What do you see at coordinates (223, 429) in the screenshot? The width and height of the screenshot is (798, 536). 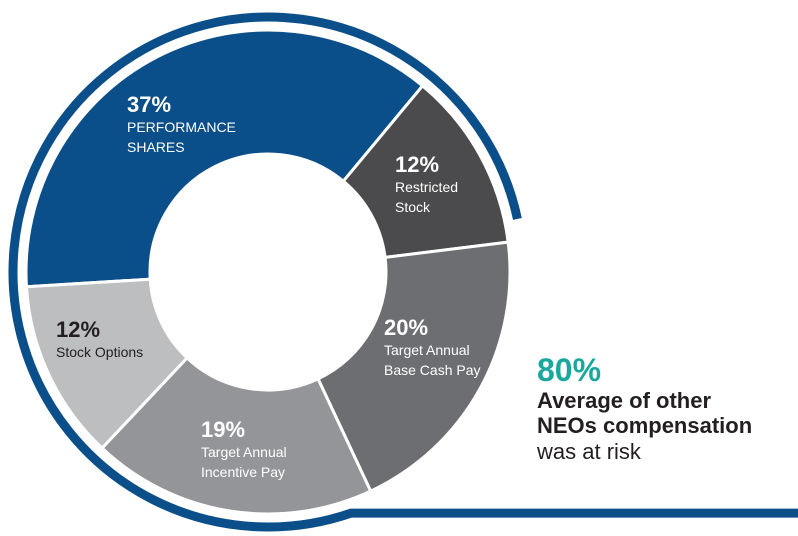 I see `slice-percent-label: 19%` at bounding box center [223, 429].